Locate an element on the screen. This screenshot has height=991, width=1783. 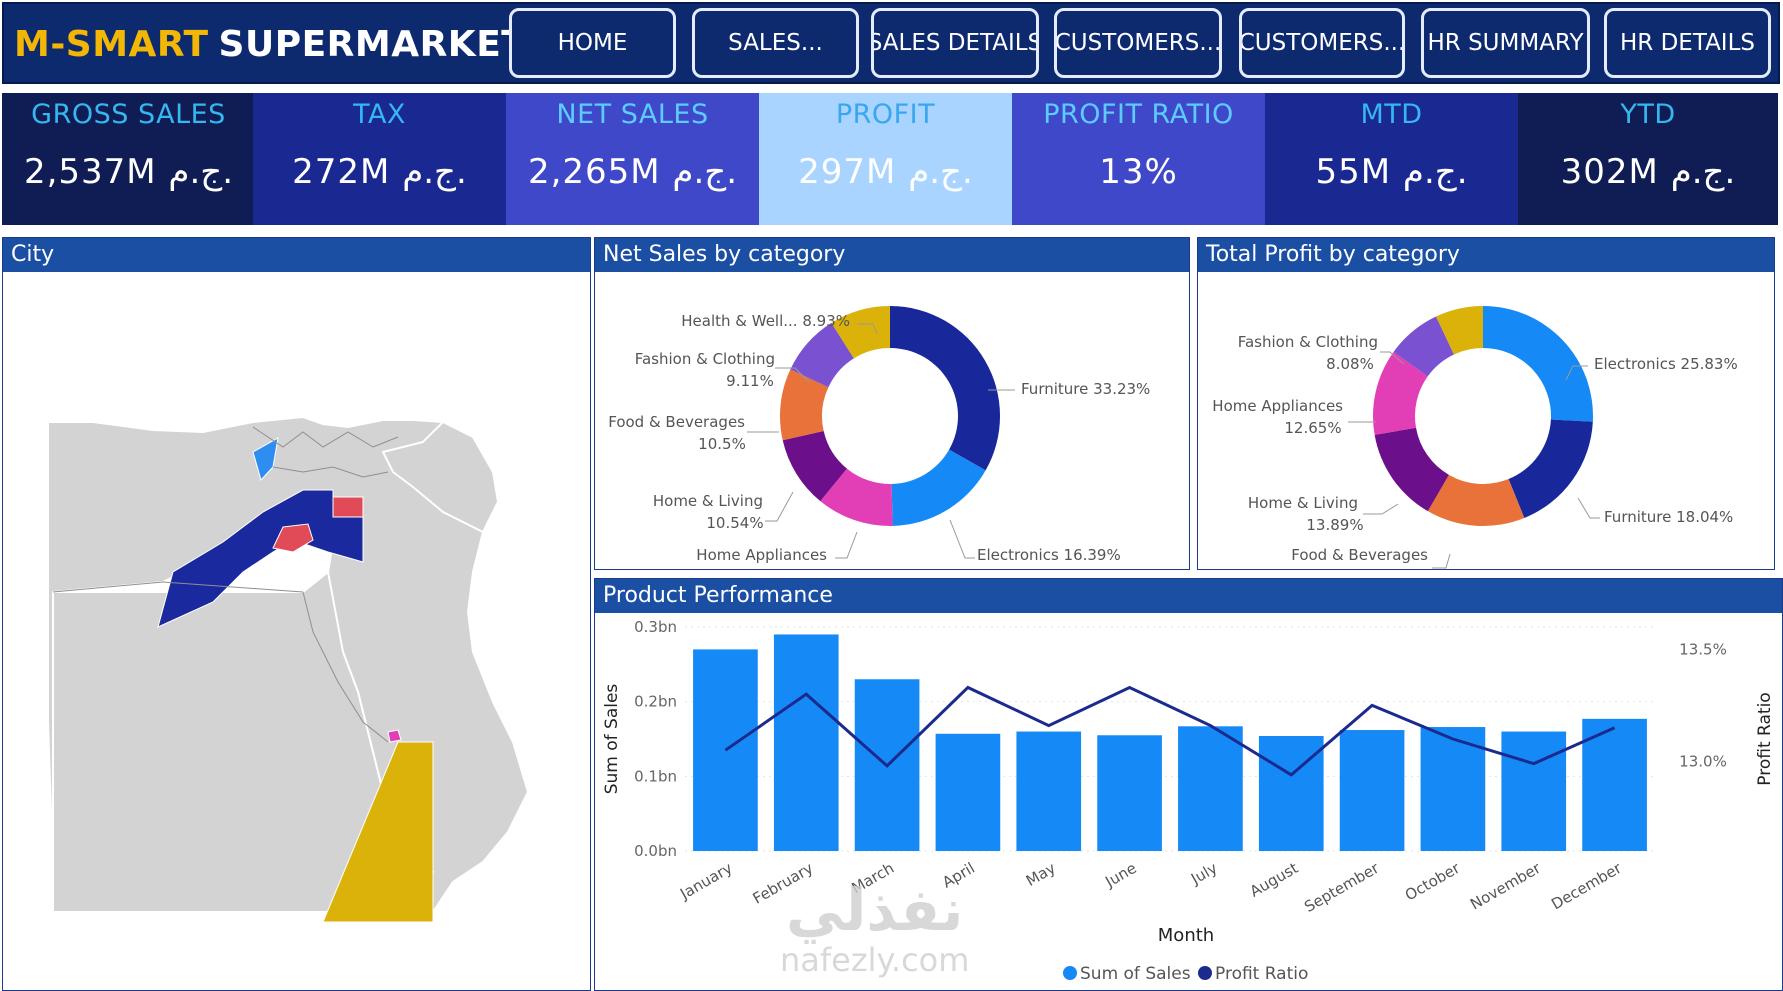
map-region-luxor is located at coordinates (394, 736).